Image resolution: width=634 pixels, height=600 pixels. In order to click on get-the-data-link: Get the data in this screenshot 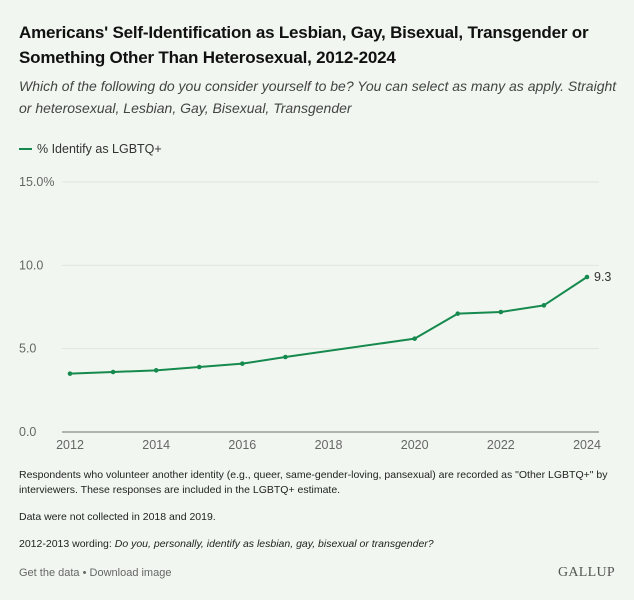, I will do `click(49, 573)`.